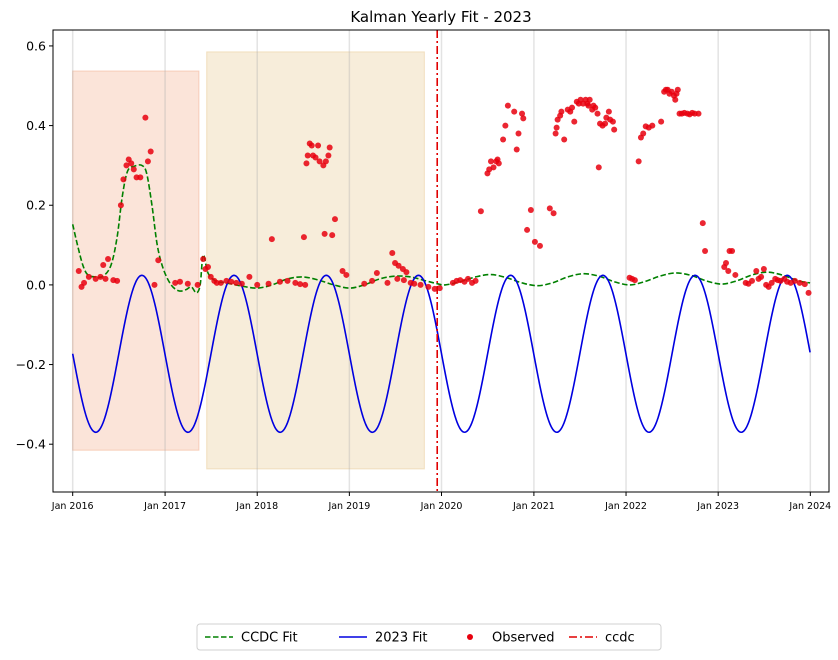  Describe the element at coordinates (809, 506) in the screenshot. I see `x-tick-label: Jan 2024` at that location.